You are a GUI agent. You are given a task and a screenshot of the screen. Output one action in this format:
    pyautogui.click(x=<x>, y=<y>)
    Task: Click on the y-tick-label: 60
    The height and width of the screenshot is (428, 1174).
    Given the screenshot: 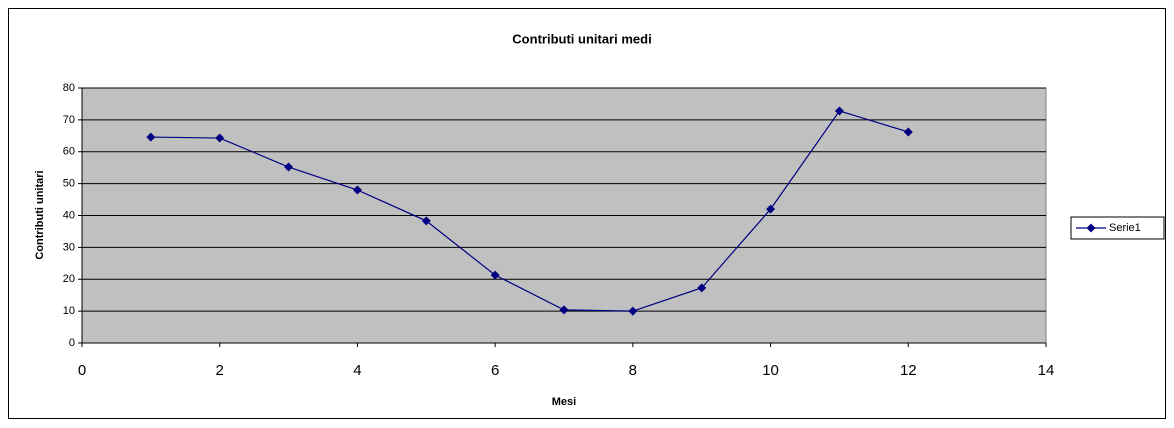 What is the action you would take?
    pyautogui.click(x=69, y=152)
    